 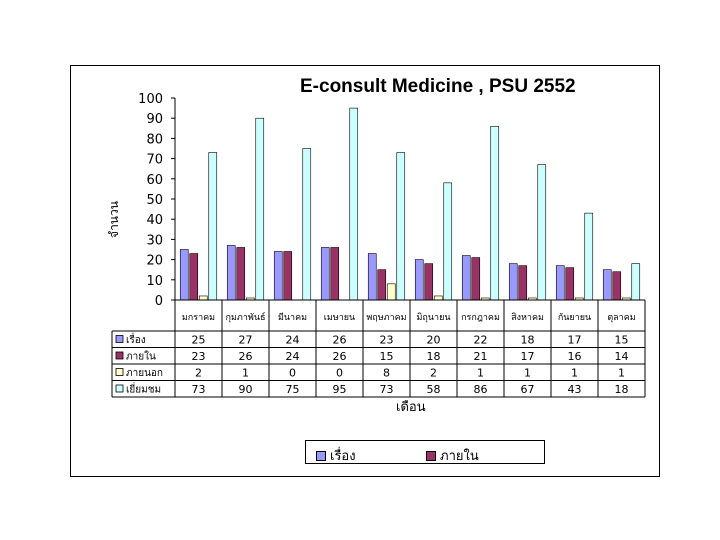 What do you see at coordinates (438, 86) in the screenshot?
I see `chart-title: E-consult Medicine , PSU 2552` at bounding box center [438, 86].